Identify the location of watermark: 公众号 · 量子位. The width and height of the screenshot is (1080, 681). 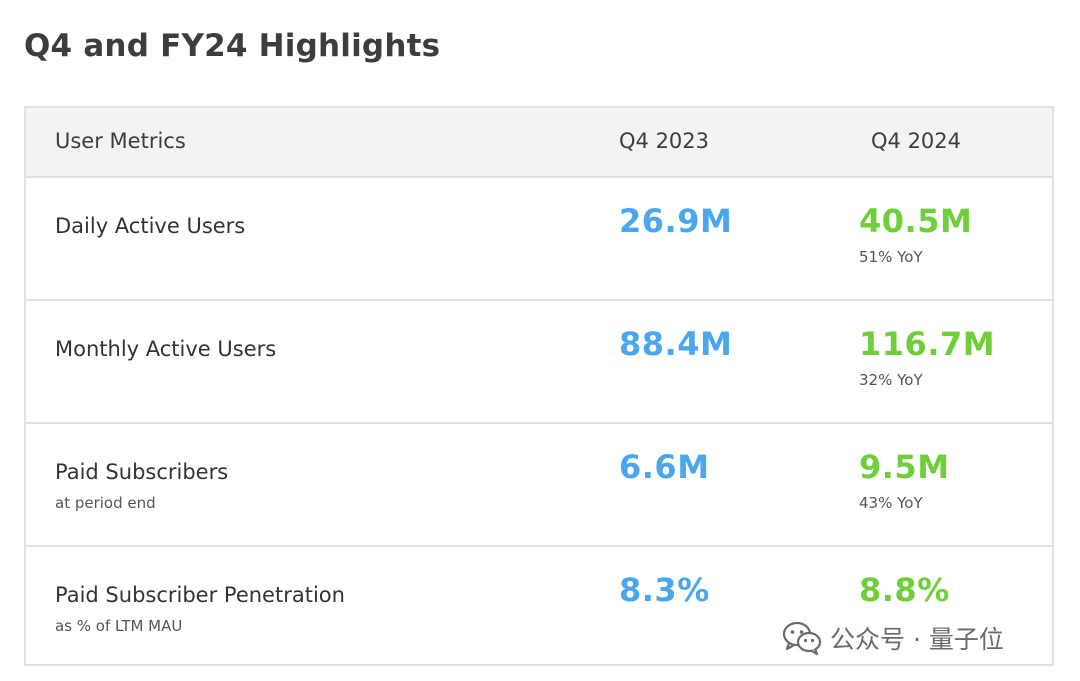
(893, 638).